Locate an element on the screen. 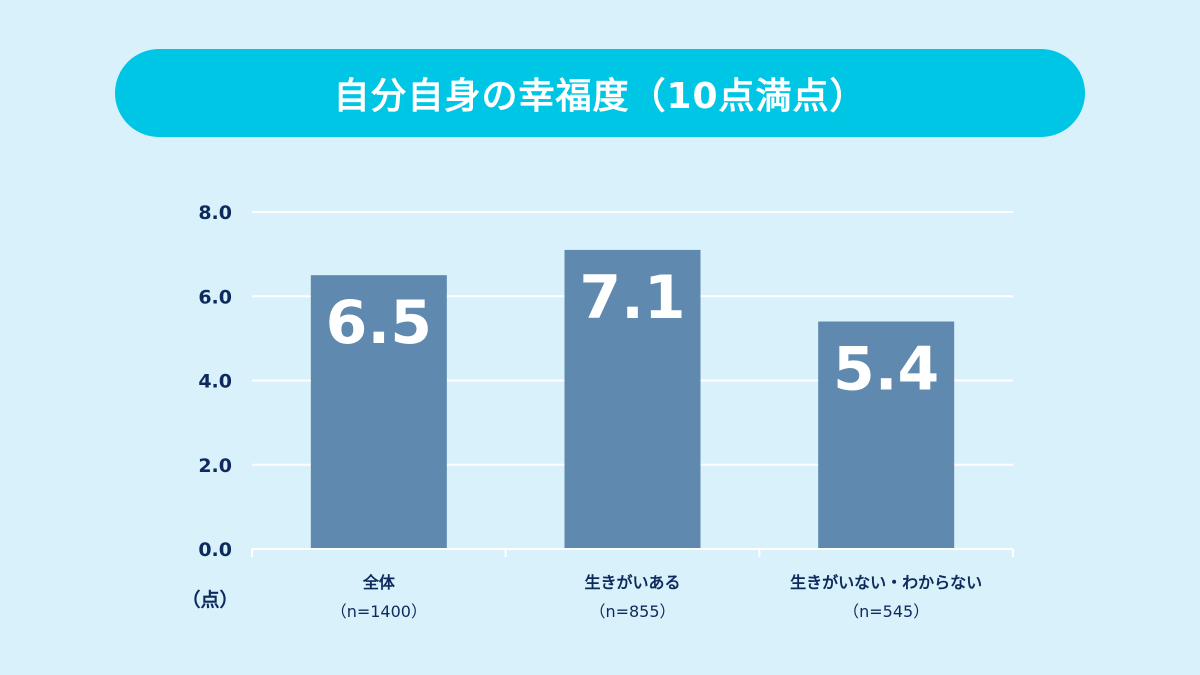 The height and width of the screenshot is (675, 1200). bar-value-label: 6.5 is located at coordinates (379, 323).